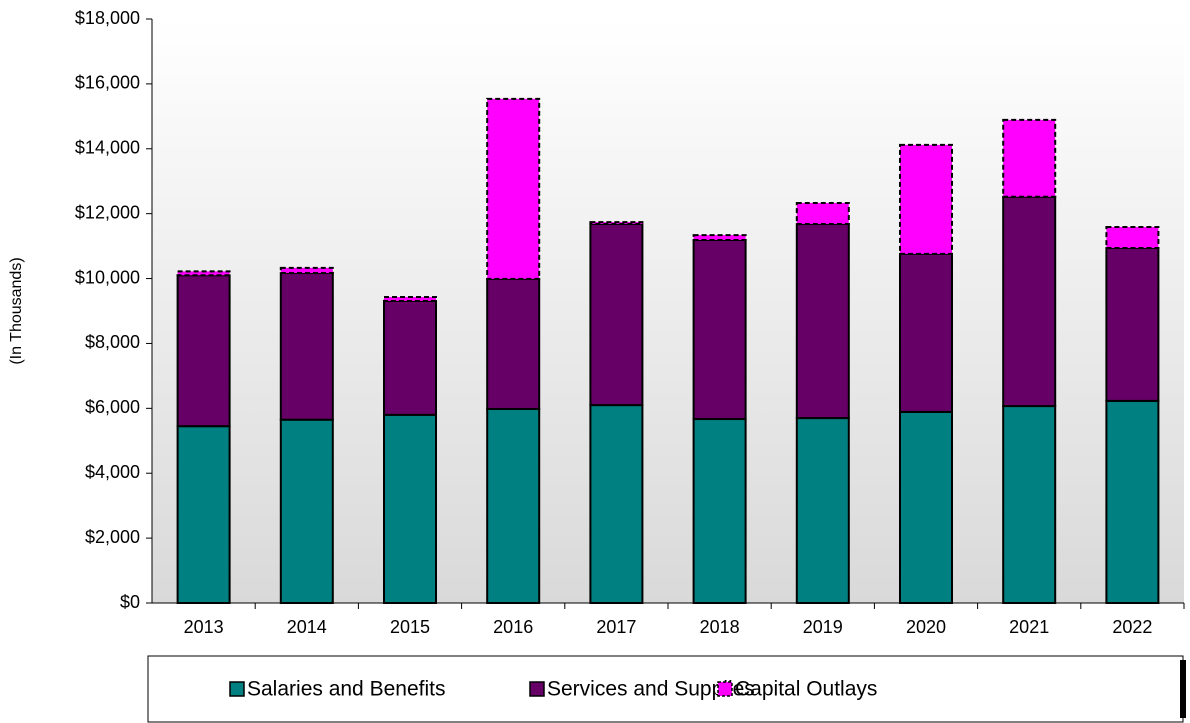 Image resolution: width=1190 pixels, height=723 pixels. What do you see at coordinates (112, 537) in the screenshot?
I see `y-tick-label: $2,000` at bounding box center [112, 537].